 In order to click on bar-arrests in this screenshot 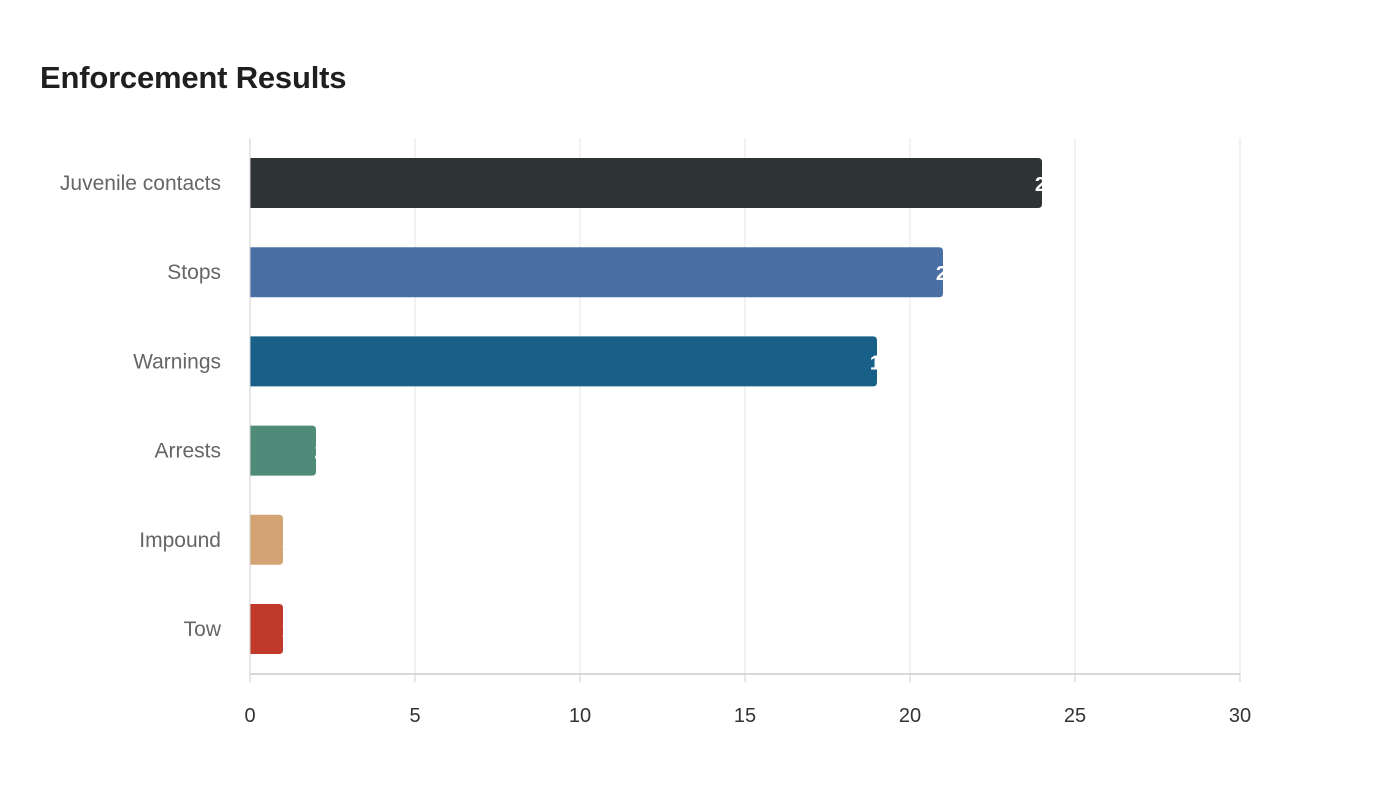, I will do `click(283, 450)`.